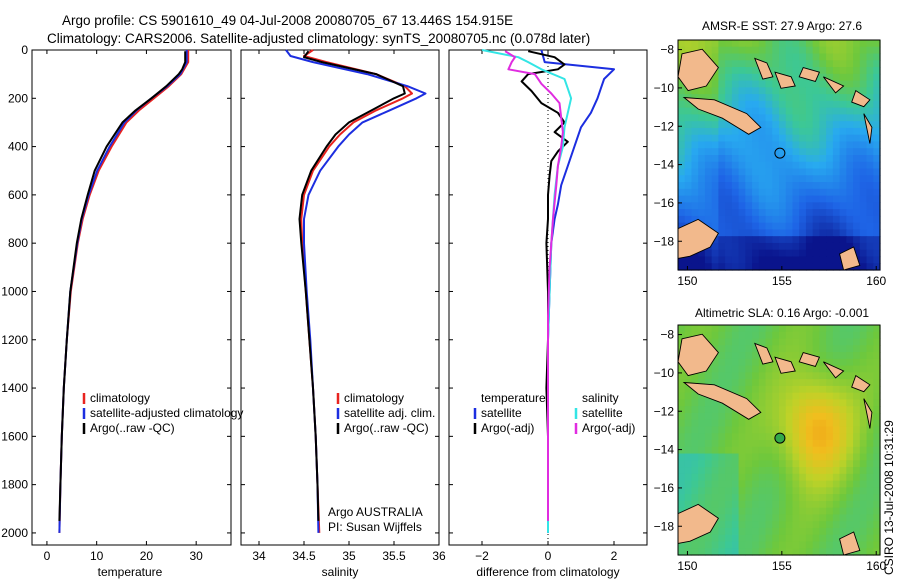 The image size is (900, 580). Describe the element at coordinates (809, 74) in the screenshot. I see `amsre-sst-landmass` at that location.